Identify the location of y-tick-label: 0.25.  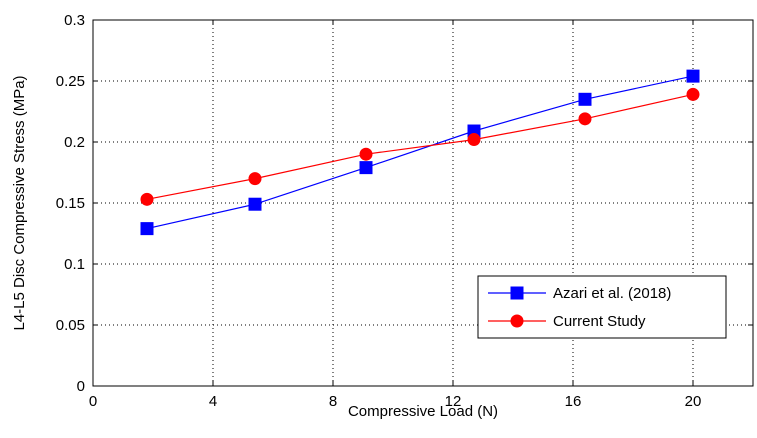
(70, 81).